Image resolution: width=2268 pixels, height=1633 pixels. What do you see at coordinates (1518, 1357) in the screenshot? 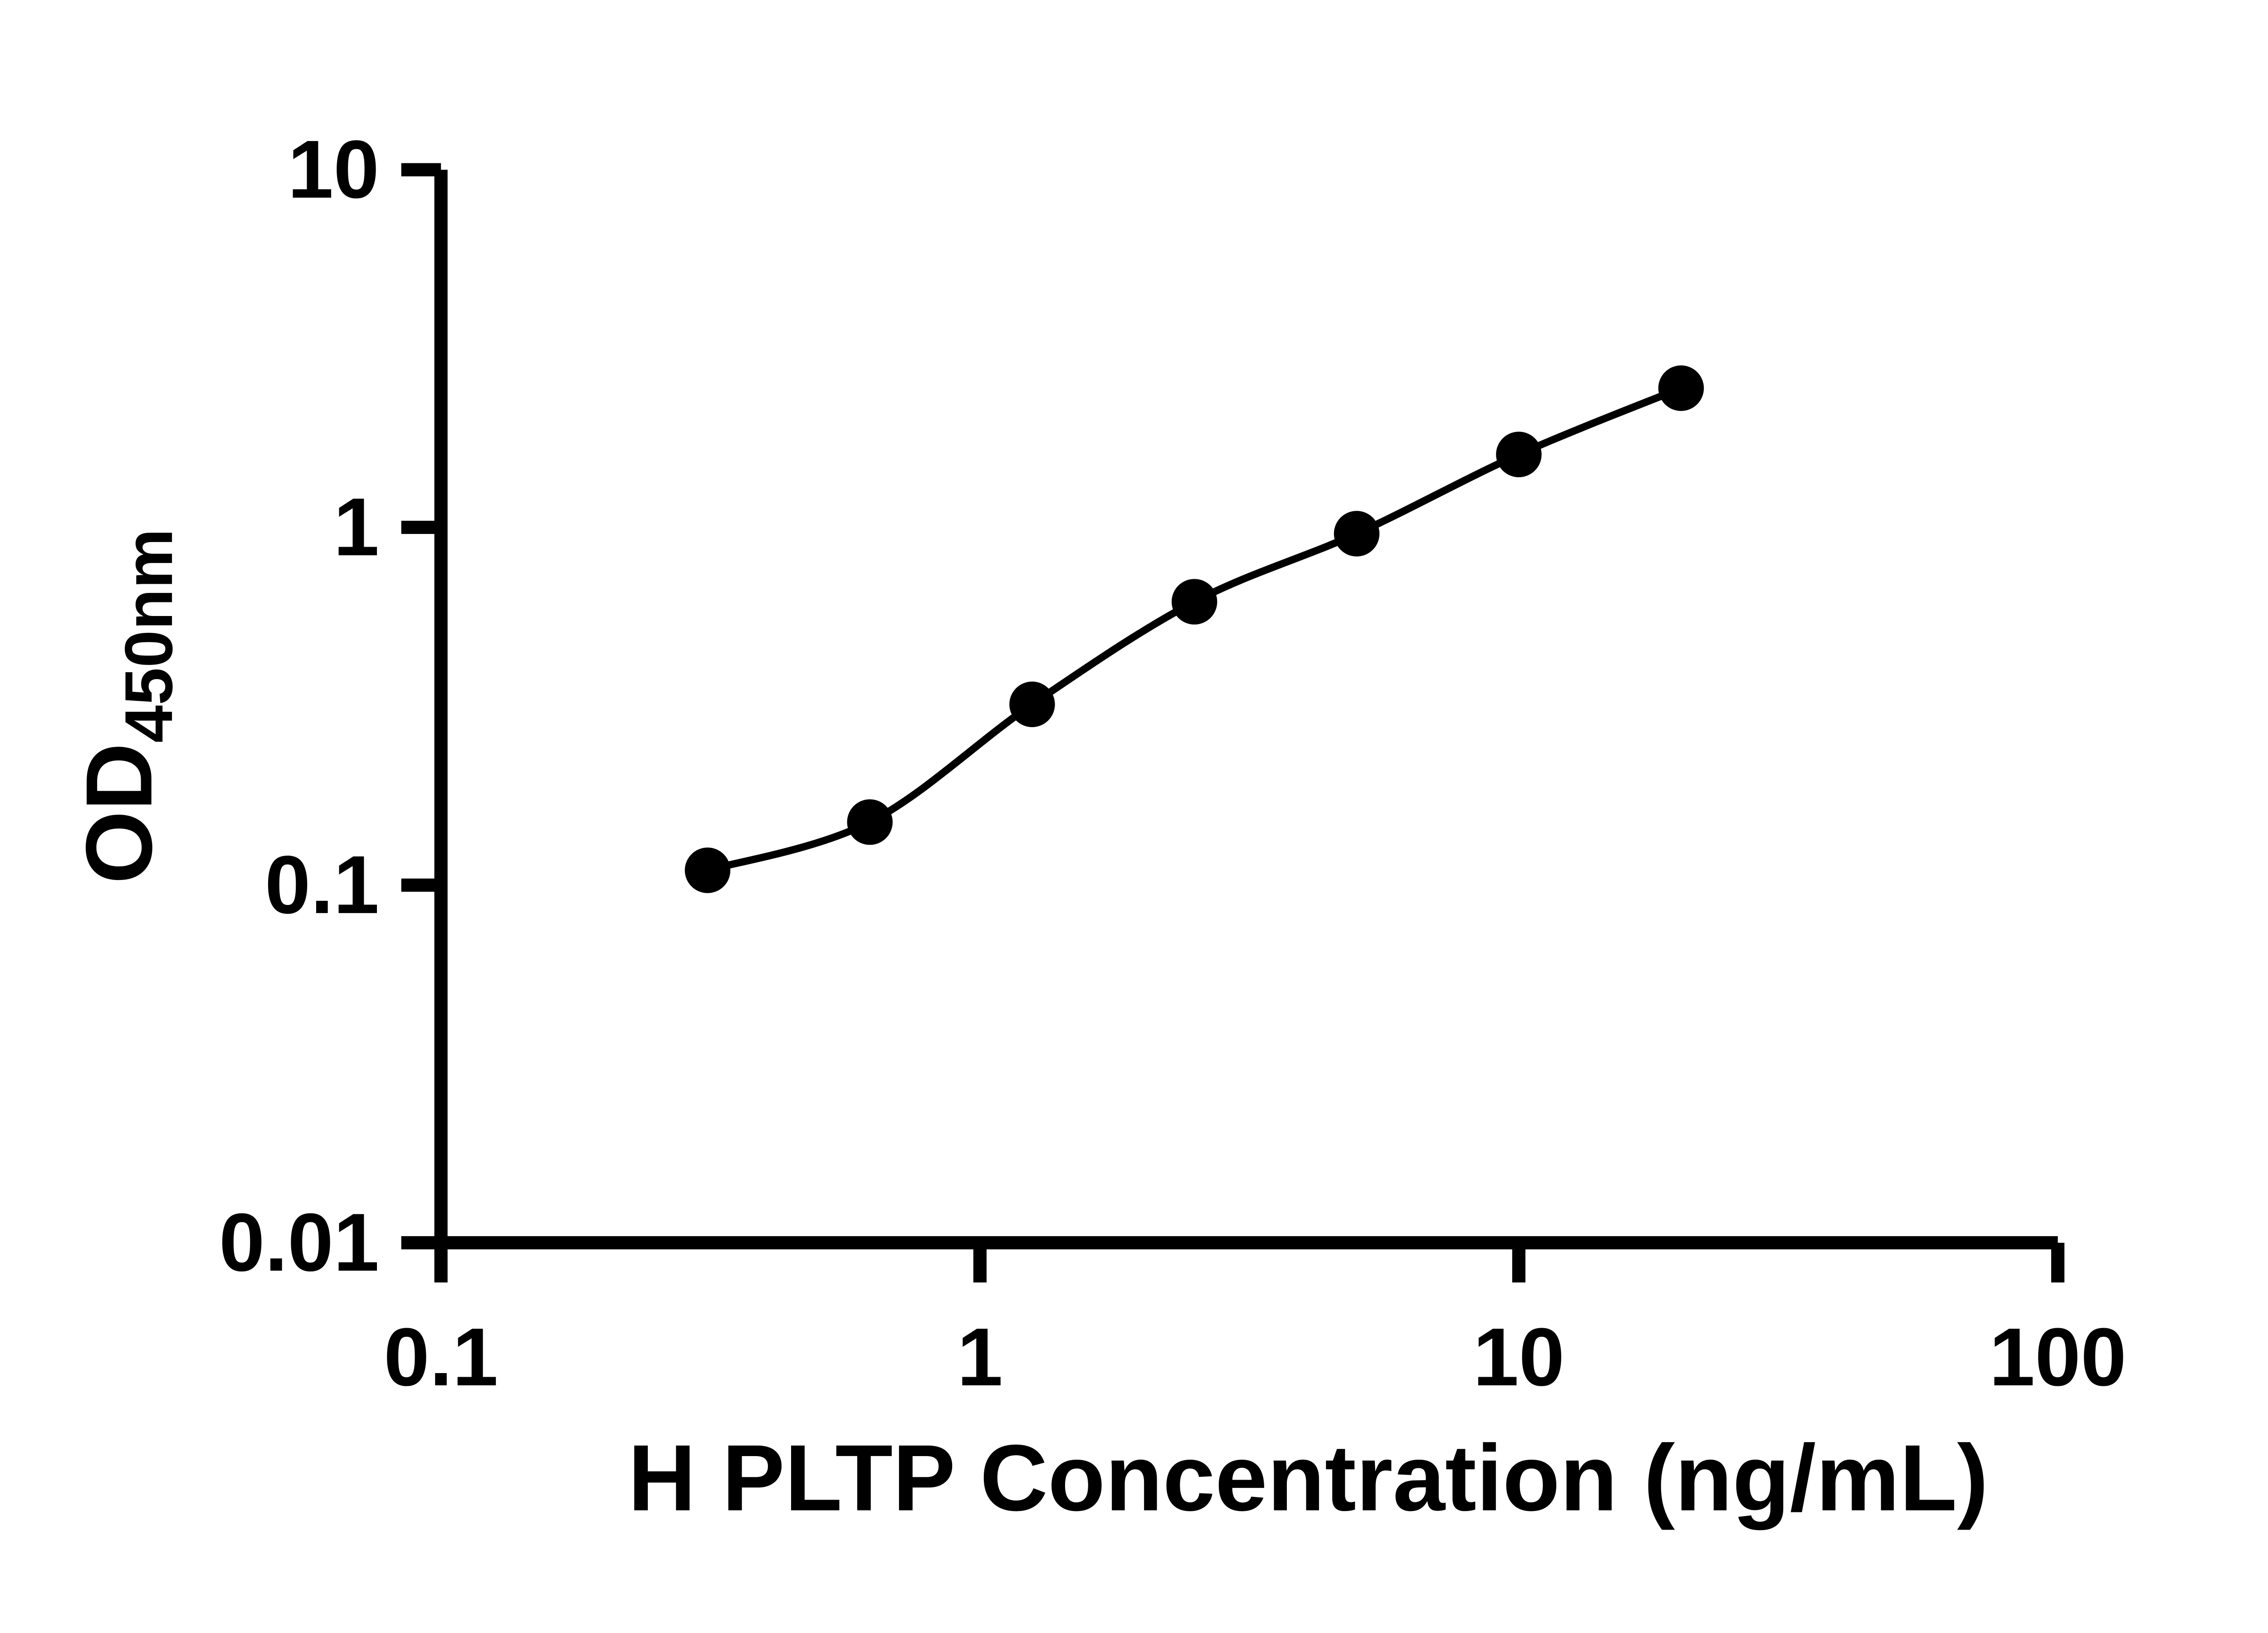
I see `x-tick-label: 10` at bounding box center [1518, 1357].